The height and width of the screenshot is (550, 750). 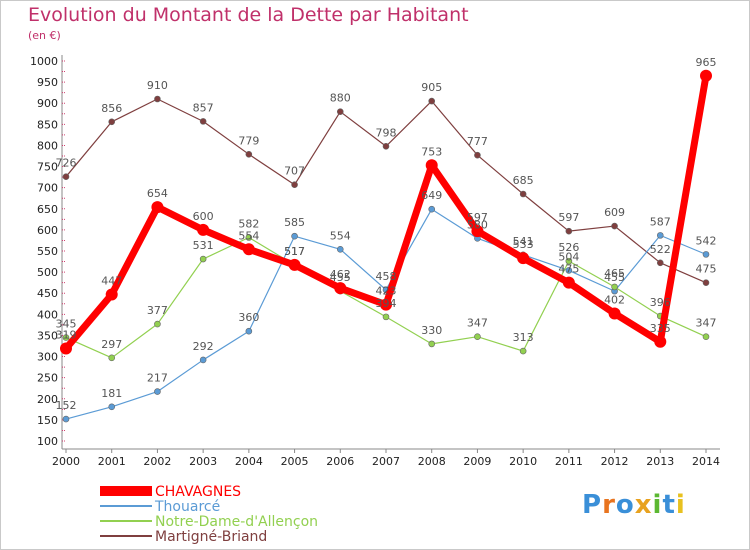 What do you see at coordinates (523, 461) in the screenshot?
I see `x-tick-label: 2010` at bounding box center [523, 461].